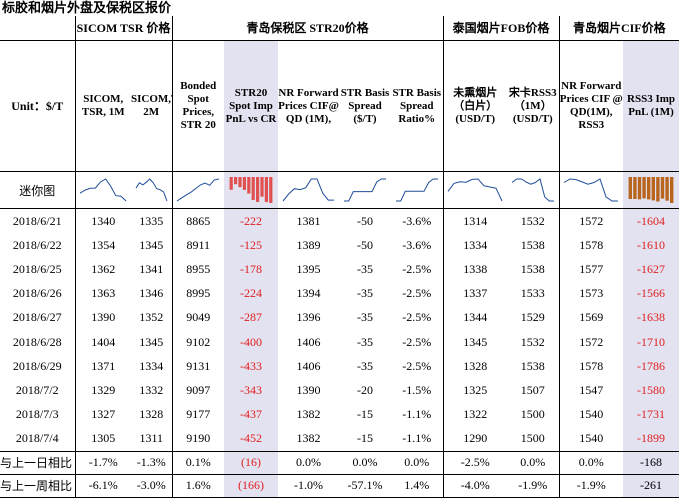  I want to click on change-str20-imp-pnl: (166), so click(251, 485).